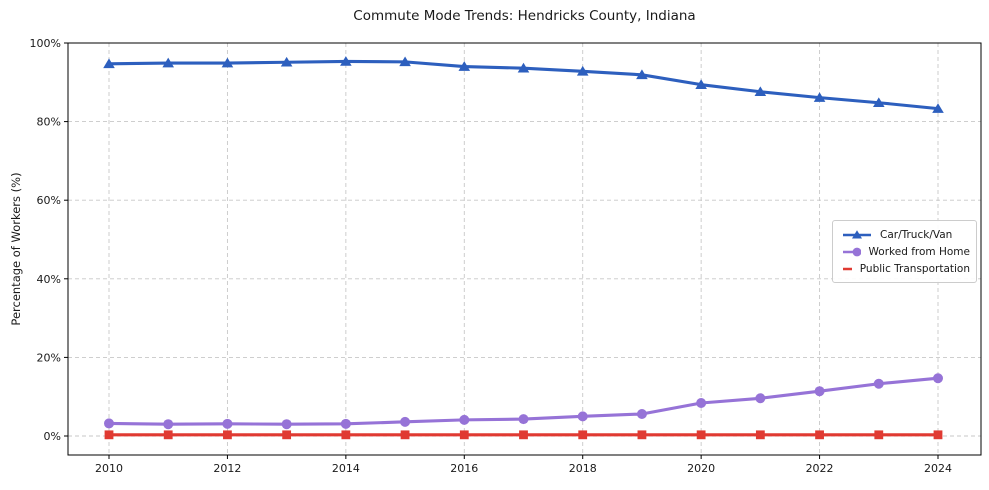 Image resolution: width=989 pixels, height=490 pixels. Describe the element at coordinates (45, 43) in the screenshot. I see `y-tick-label-100: 100%` at that location.